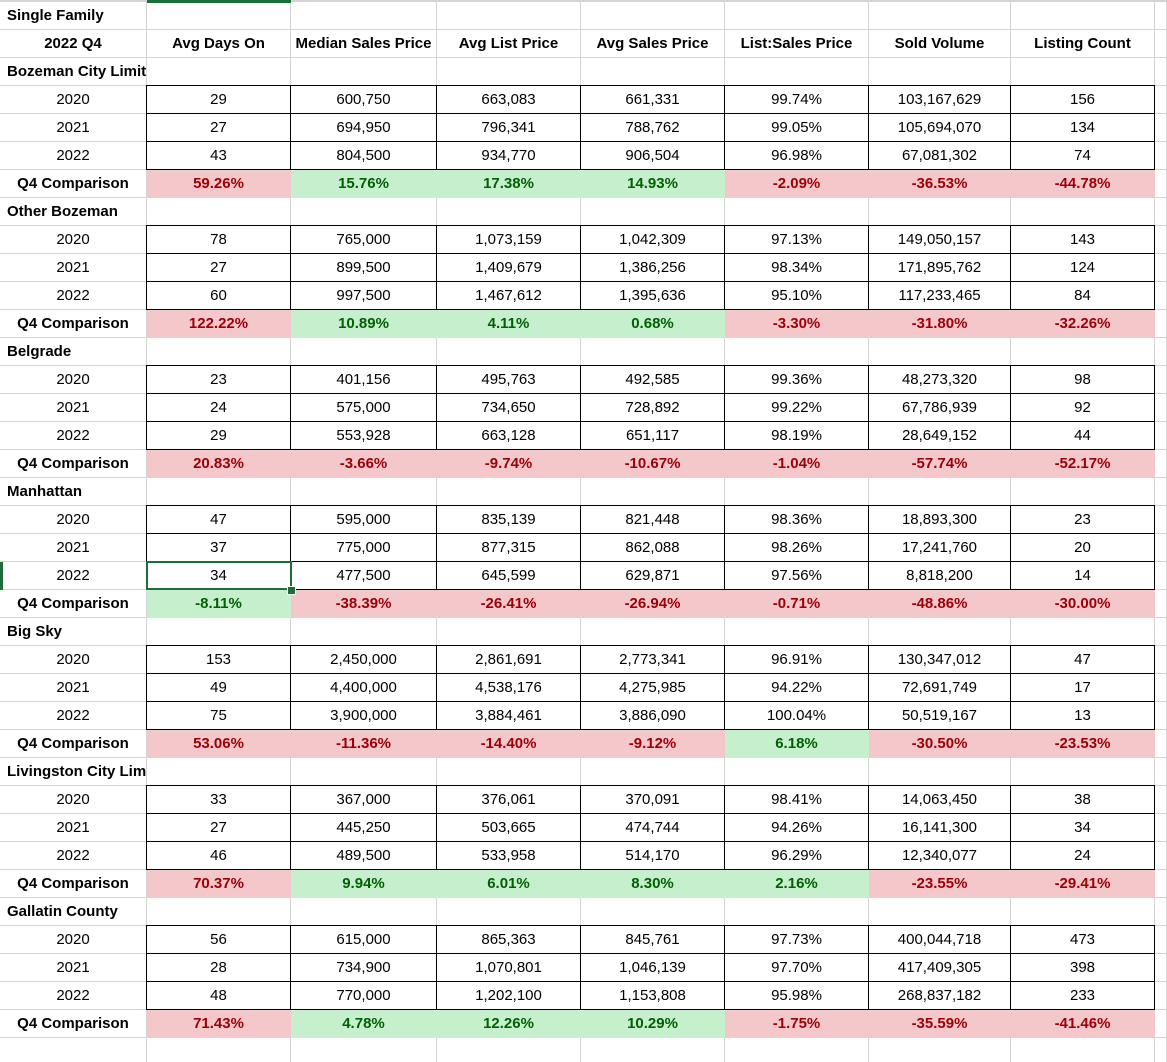 The image size is (1167, 1062). What do you see at coordinates (218, 99) in the screenshot?
I see `value-cell: 29` at bounding box center [218, 99].